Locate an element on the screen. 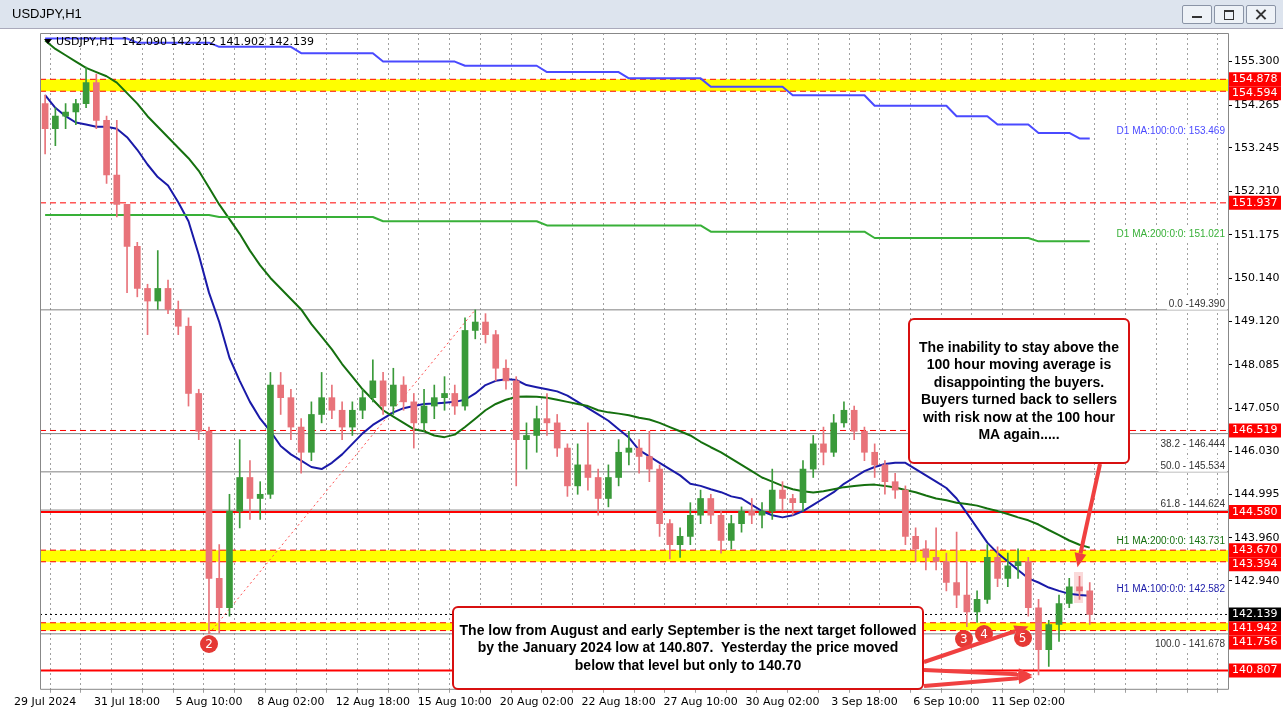 The image size is (1283, 718). x-tick-label: 6 Sep 10:00 is located at coordinates (946, 702).